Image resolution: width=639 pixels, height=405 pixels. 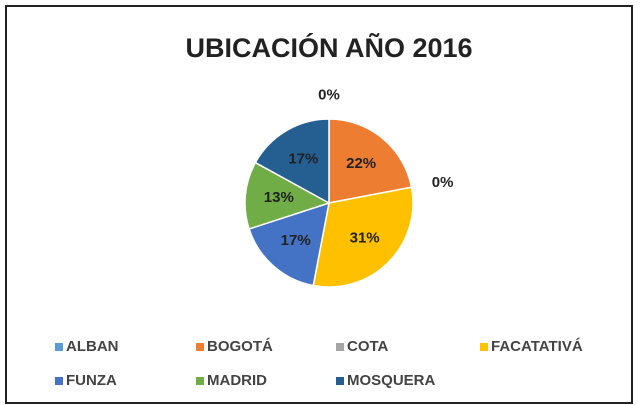 What do you see at coordinates (537, 346) in the screenshot?
I see `legend-label: FACATATIVÁ` at bounding box center [537, 346].